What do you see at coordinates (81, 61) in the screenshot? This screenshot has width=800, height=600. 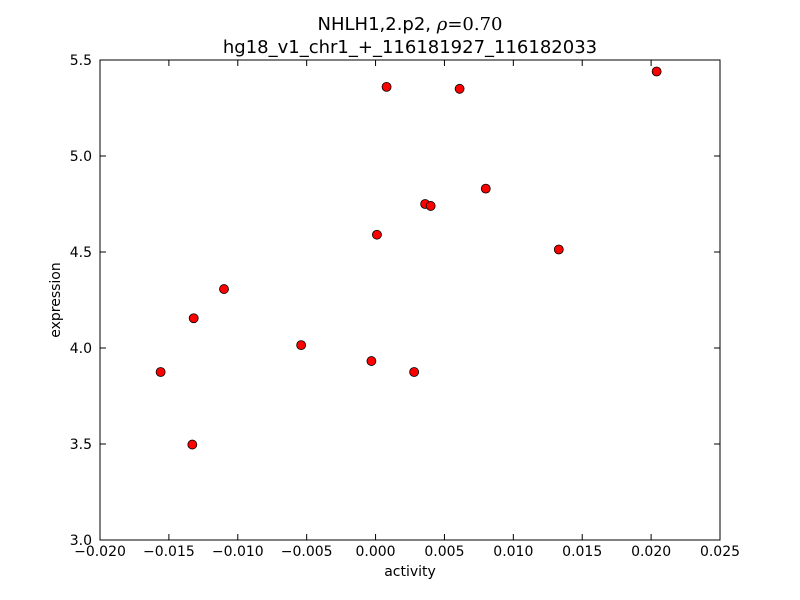 I see `y-tick-label: 5.5` at bounding box center [81, 61].